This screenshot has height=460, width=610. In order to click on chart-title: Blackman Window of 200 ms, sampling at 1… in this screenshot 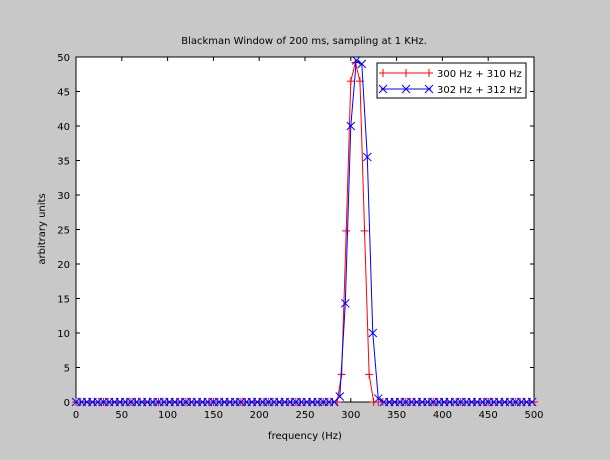, I will do `click(304, 41)`.